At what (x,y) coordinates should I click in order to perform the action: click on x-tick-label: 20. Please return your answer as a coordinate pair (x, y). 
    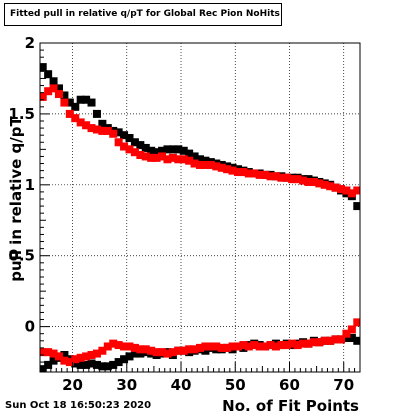
    Looking at the image, I should click on (72, 385).